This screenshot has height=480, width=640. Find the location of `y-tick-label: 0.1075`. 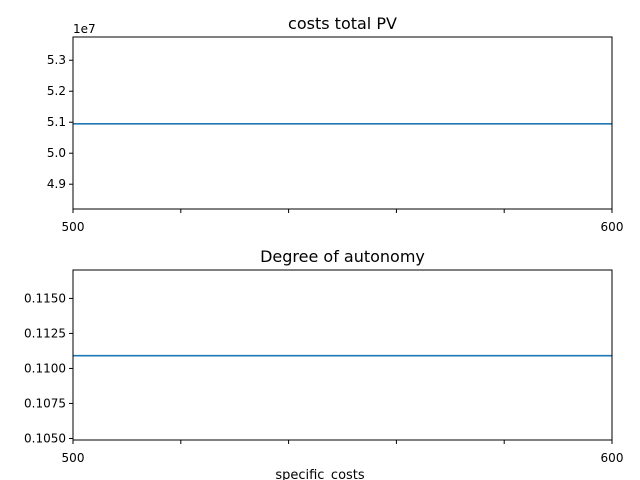

y-tick-label: 0.1075 is located at coordinates (45, 403).